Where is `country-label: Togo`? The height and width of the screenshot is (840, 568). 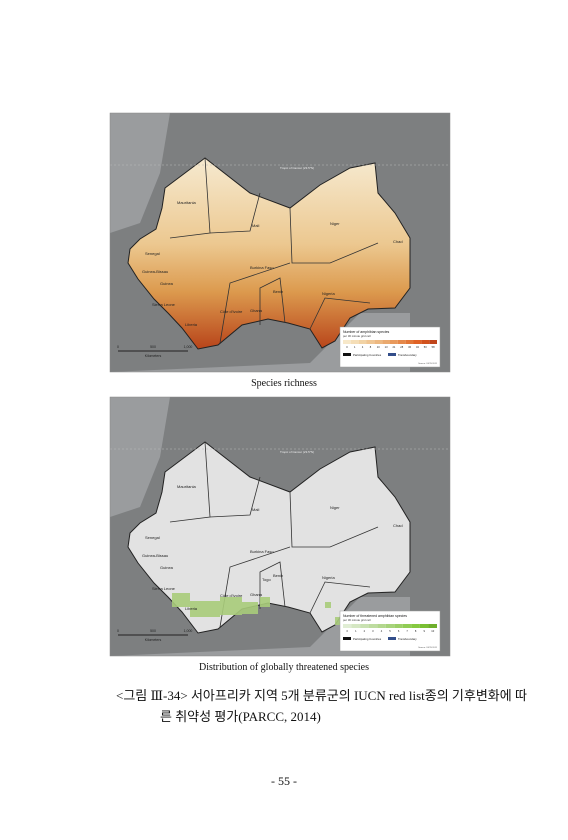
country-label: Togo is located at coordinates (266, 579).